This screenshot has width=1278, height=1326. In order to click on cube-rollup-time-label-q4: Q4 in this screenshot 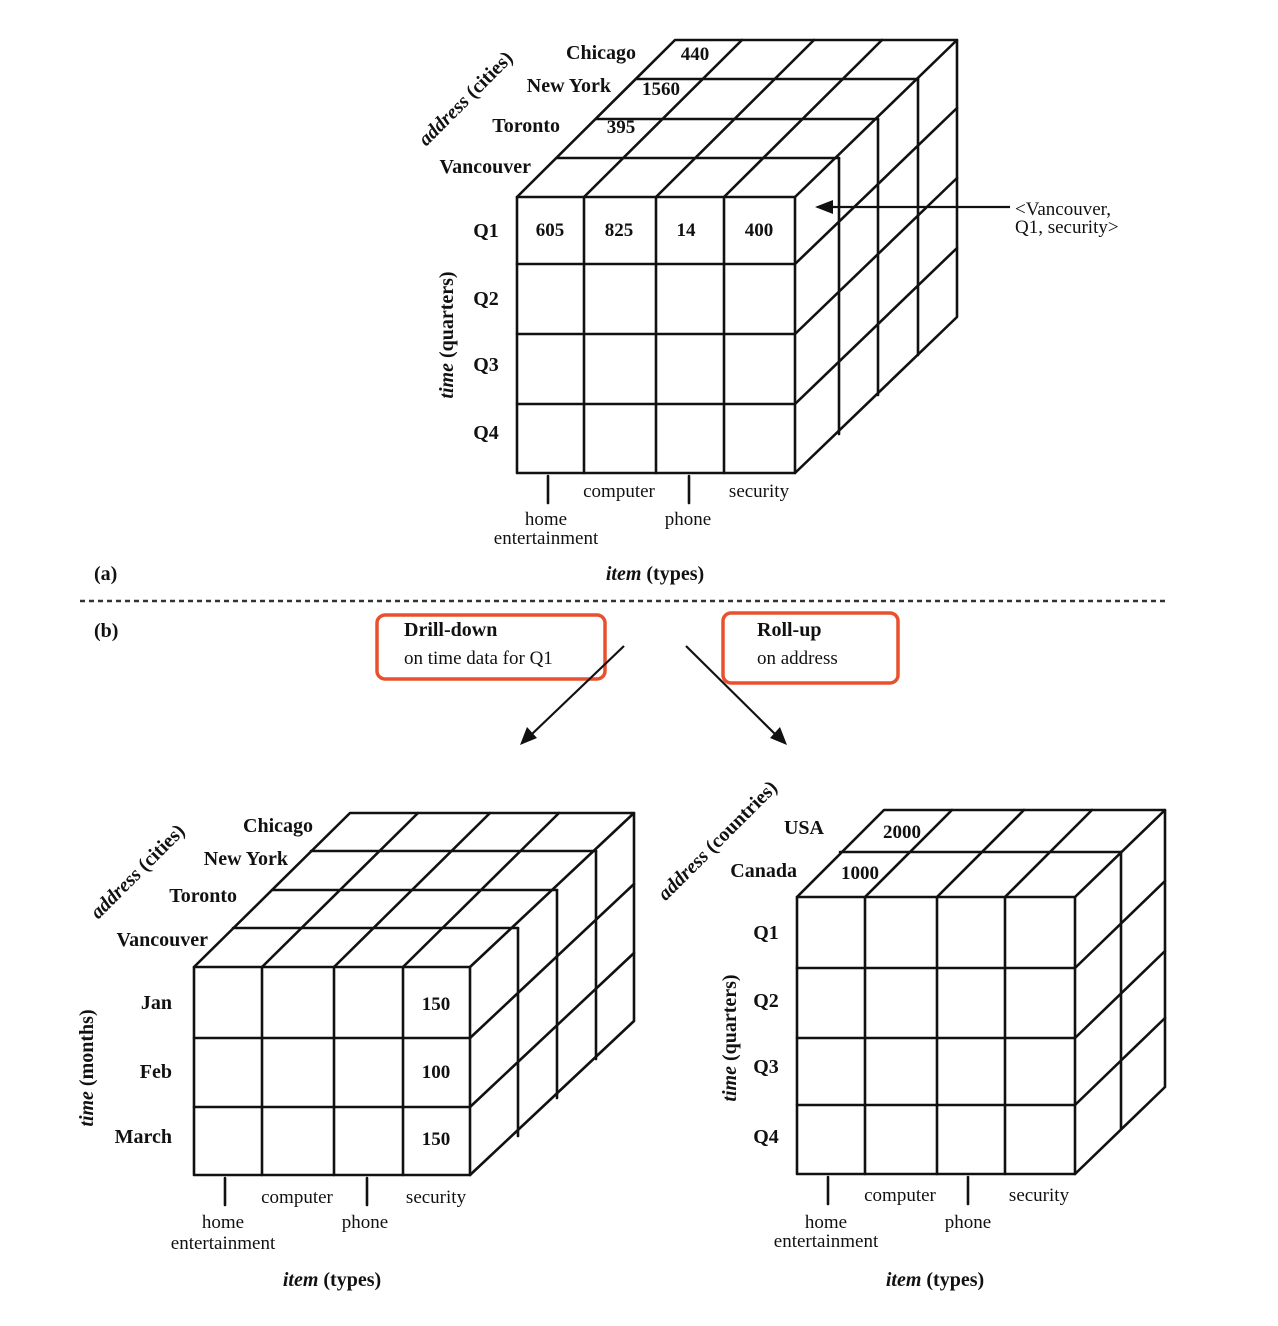, I will do `click(766, 1137)`.